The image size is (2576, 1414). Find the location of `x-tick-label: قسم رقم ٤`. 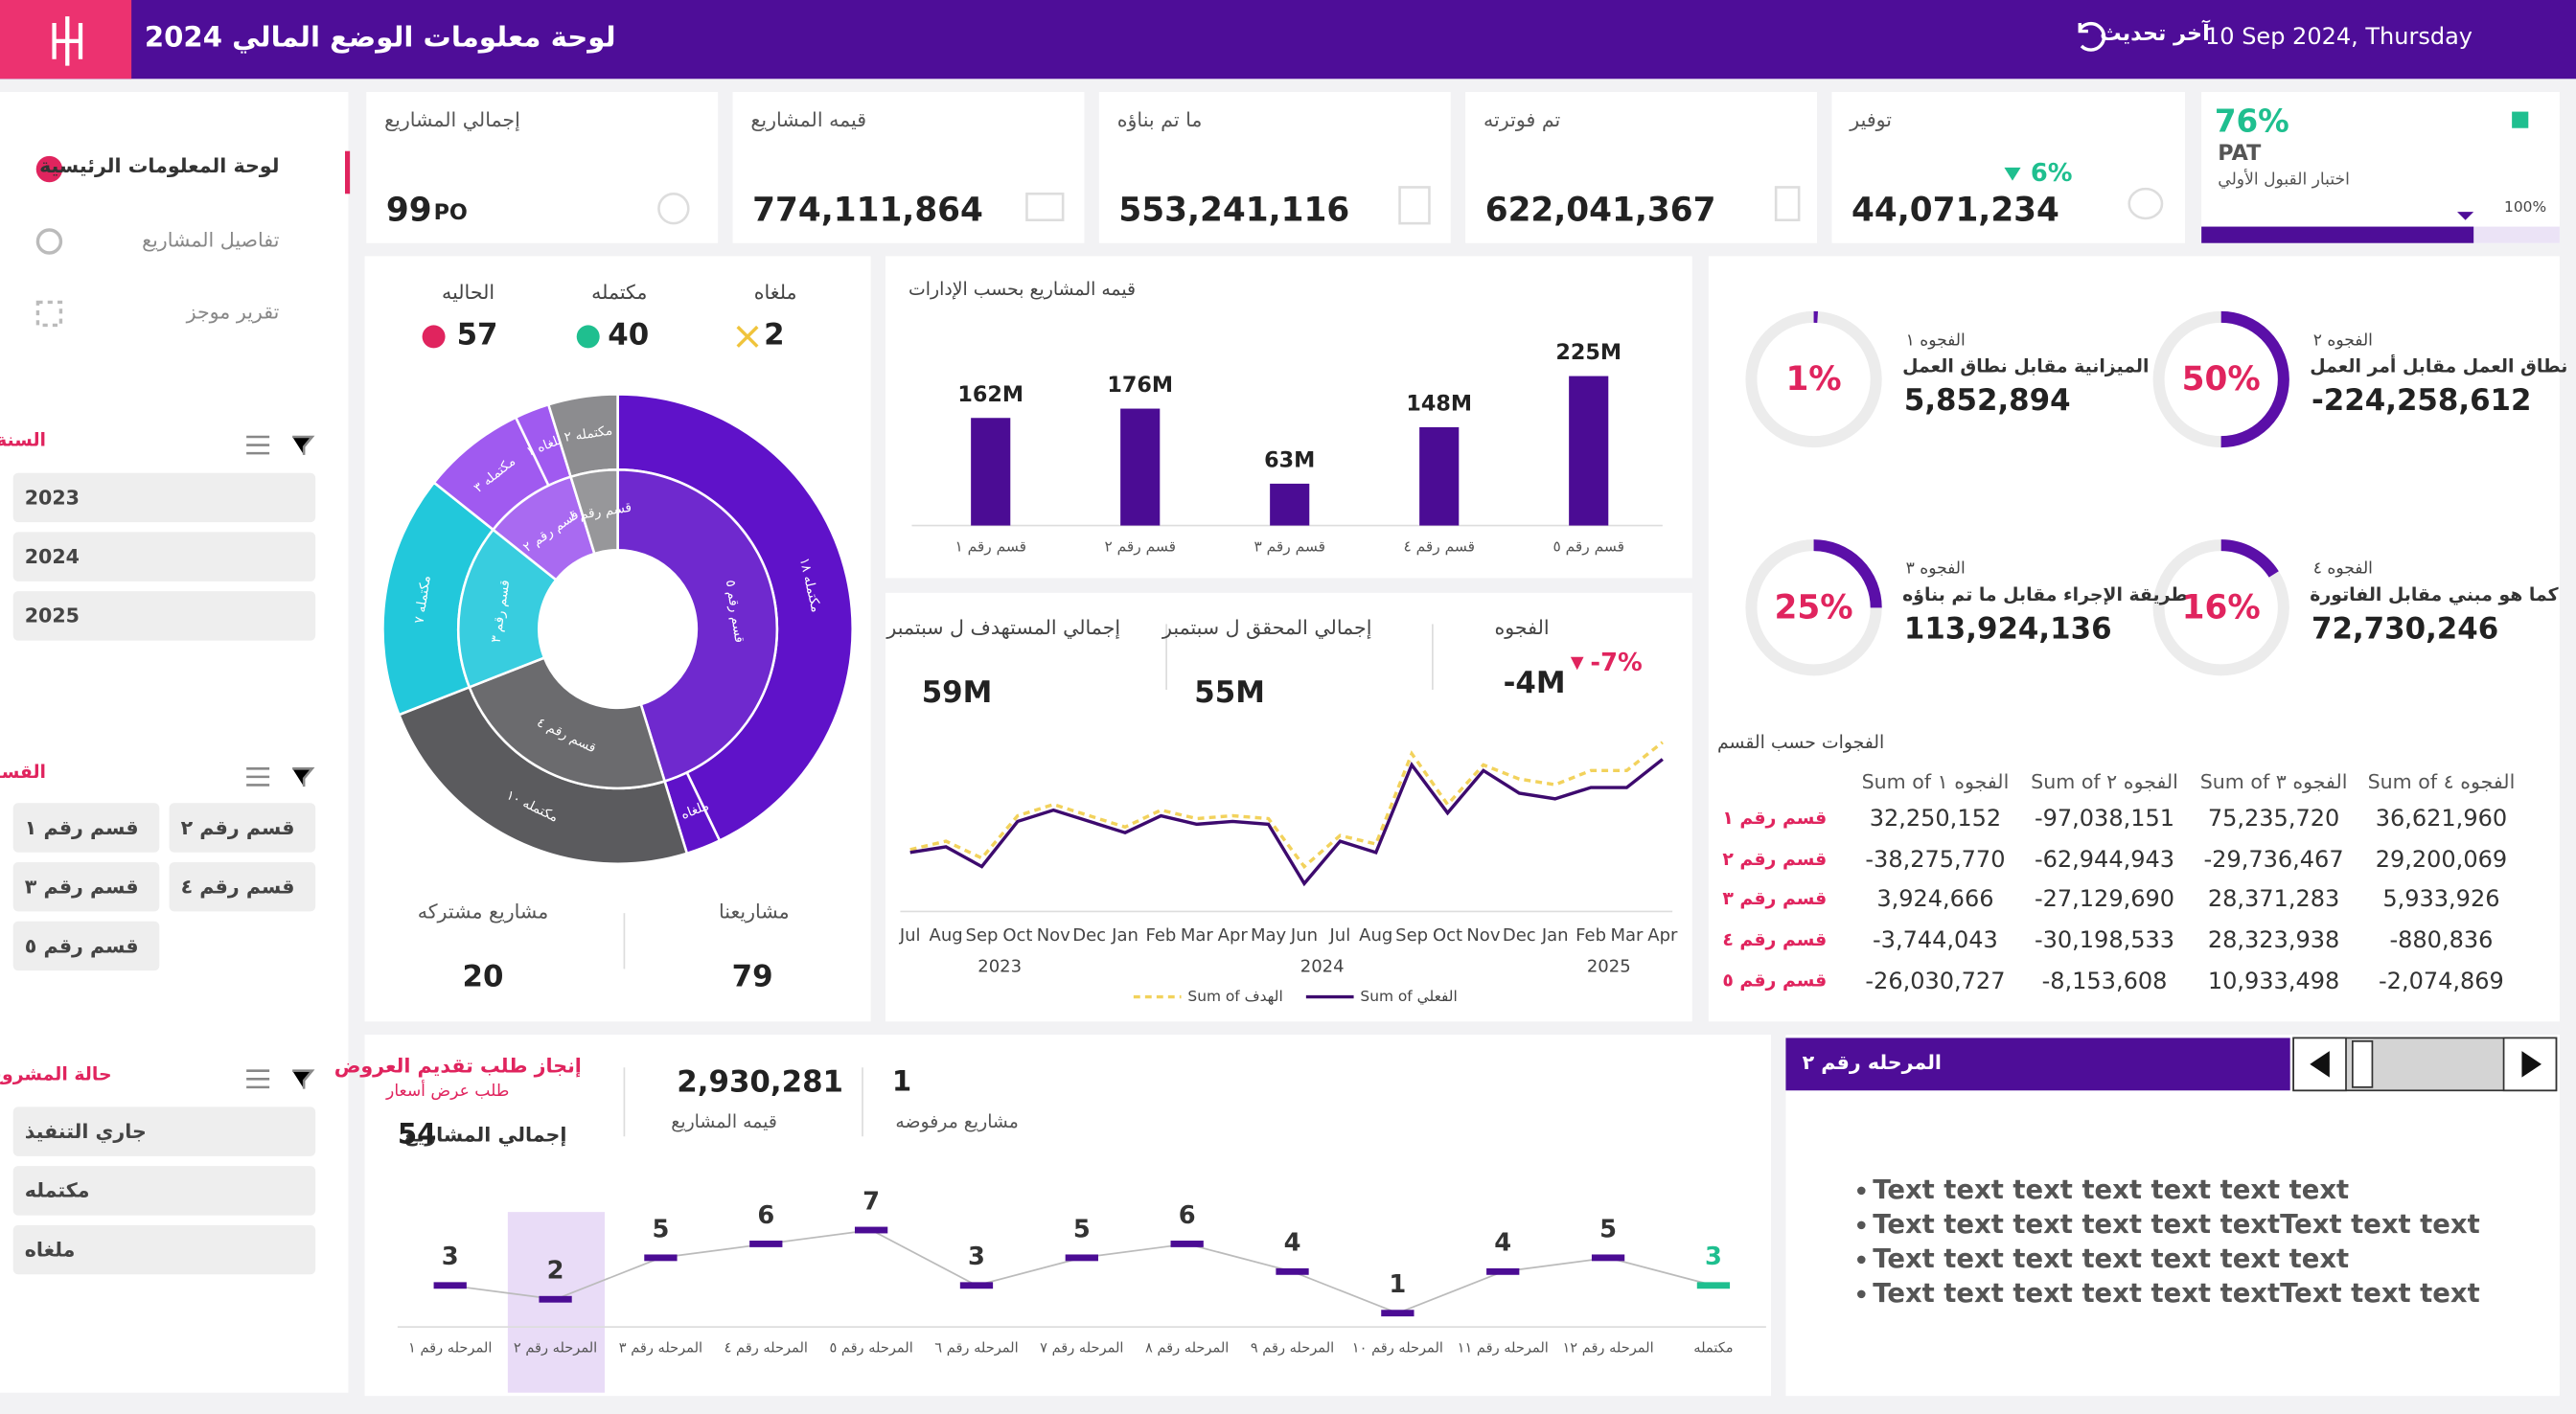

x-tick-label: قسم رقم ٤ is located at coordinates (1439, 546).